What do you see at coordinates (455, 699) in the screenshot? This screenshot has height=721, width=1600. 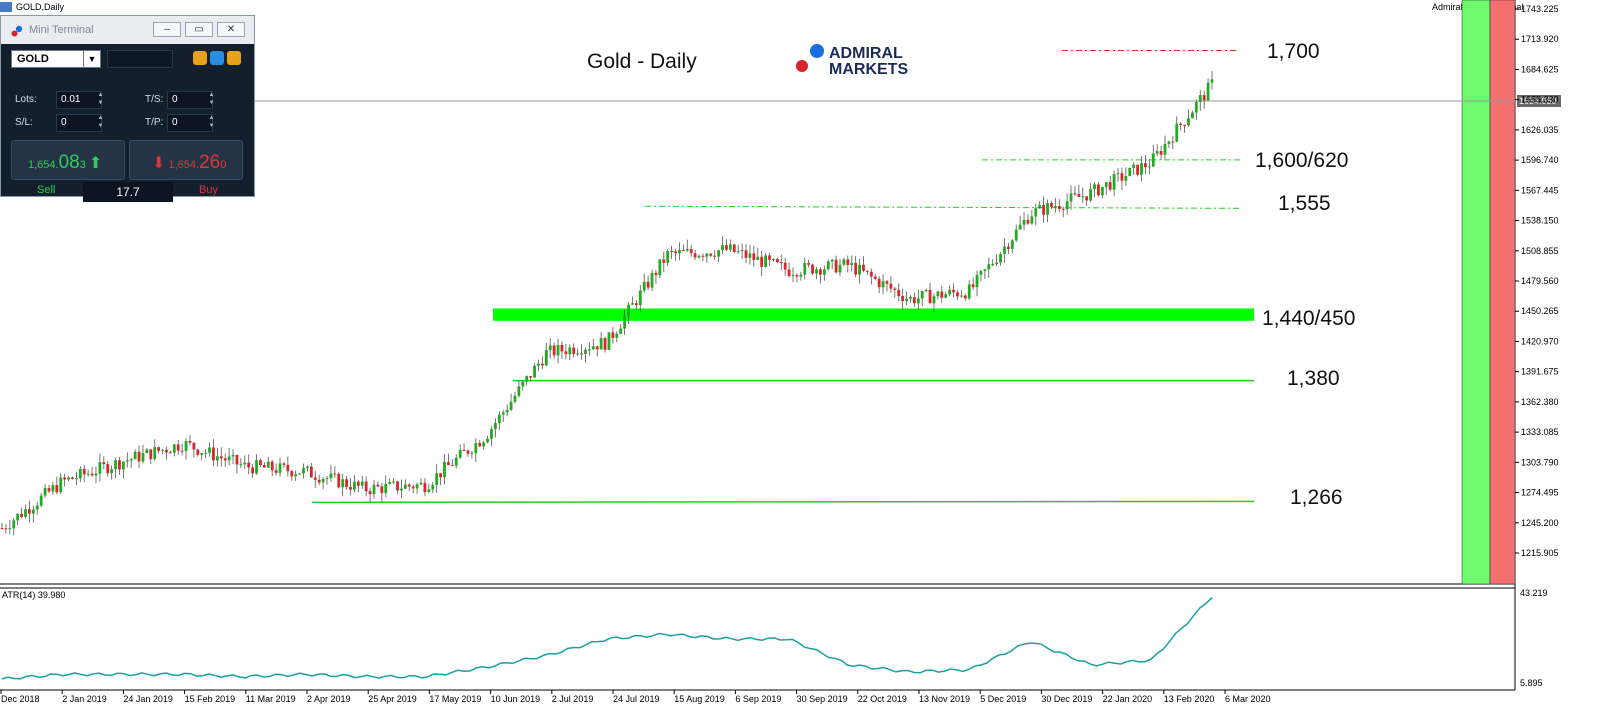 I see `date-tick-label: 17 May 2019` at bounding box center [455, 699].